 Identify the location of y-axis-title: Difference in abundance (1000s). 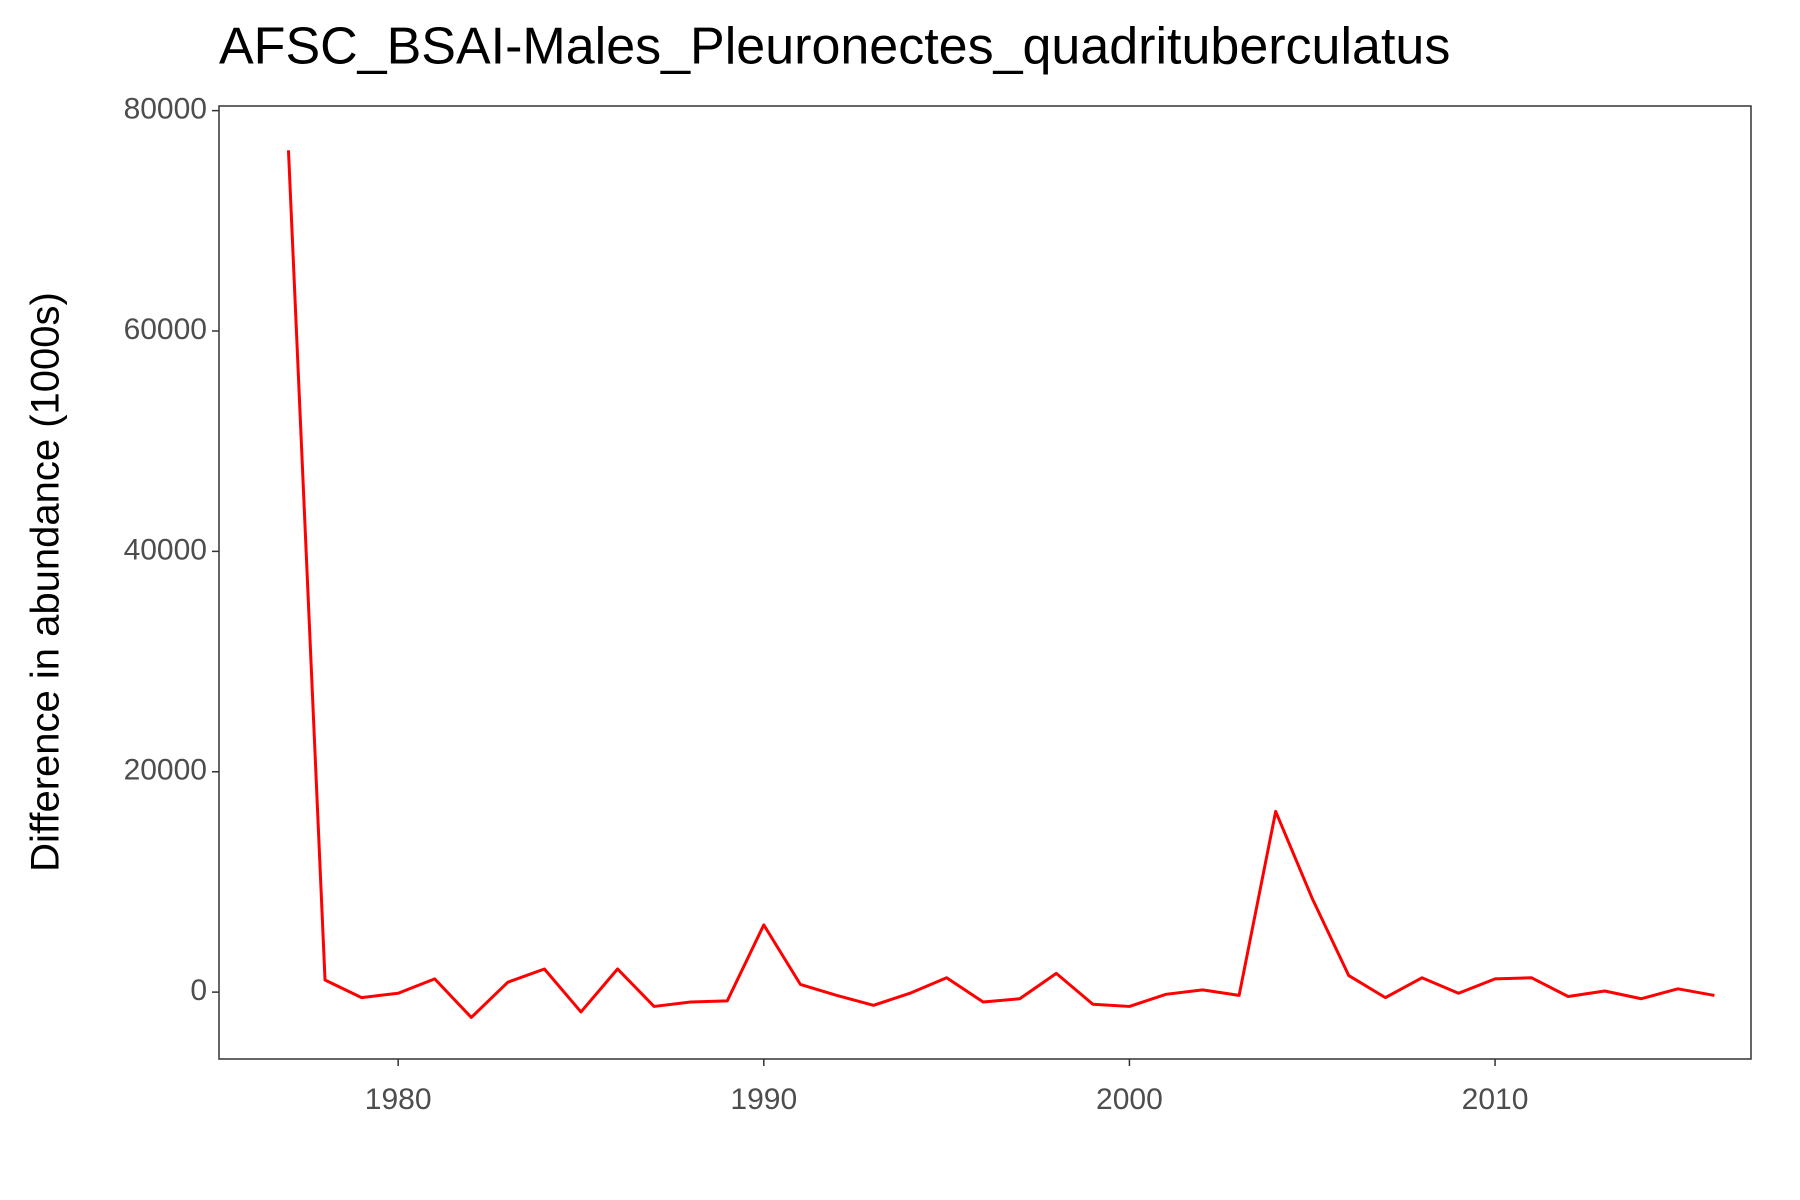
(46, 582).